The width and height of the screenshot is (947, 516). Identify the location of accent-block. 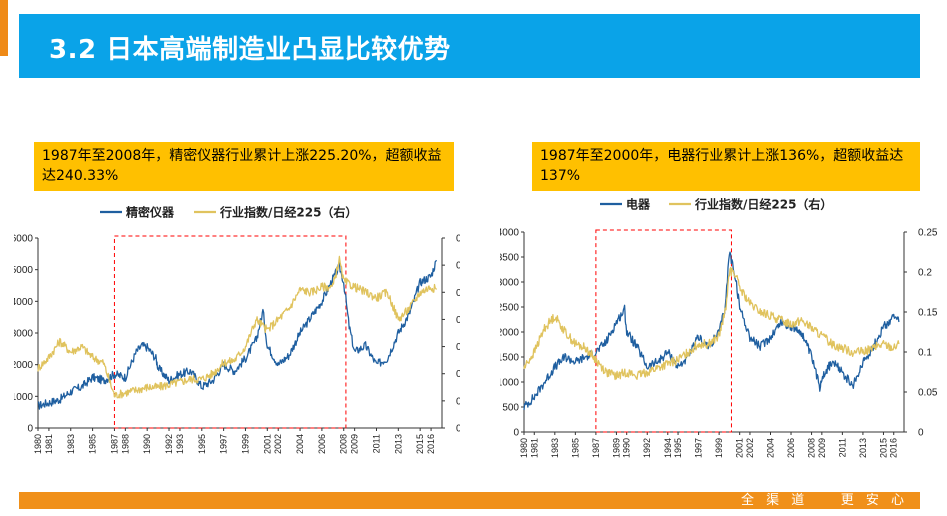
(4, 28).